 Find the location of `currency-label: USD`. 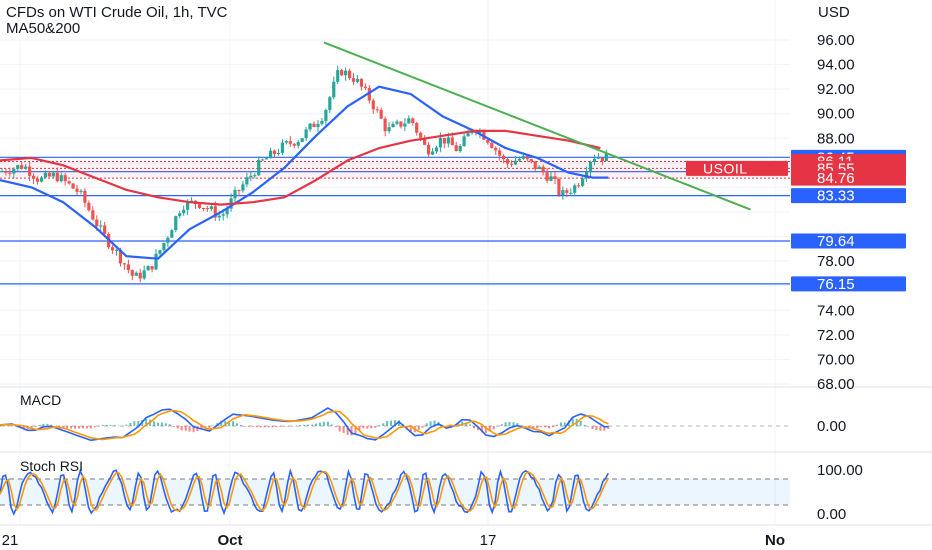

currency-label: USD is located at coordinates (834, 12).